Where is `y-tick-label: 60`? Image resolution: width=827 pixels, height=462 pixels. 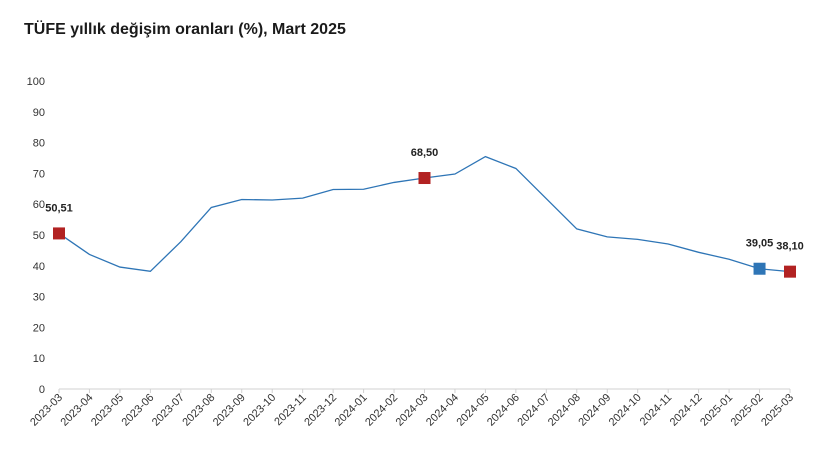
y-tick-label: 60 is located at coordinates (39, 205).